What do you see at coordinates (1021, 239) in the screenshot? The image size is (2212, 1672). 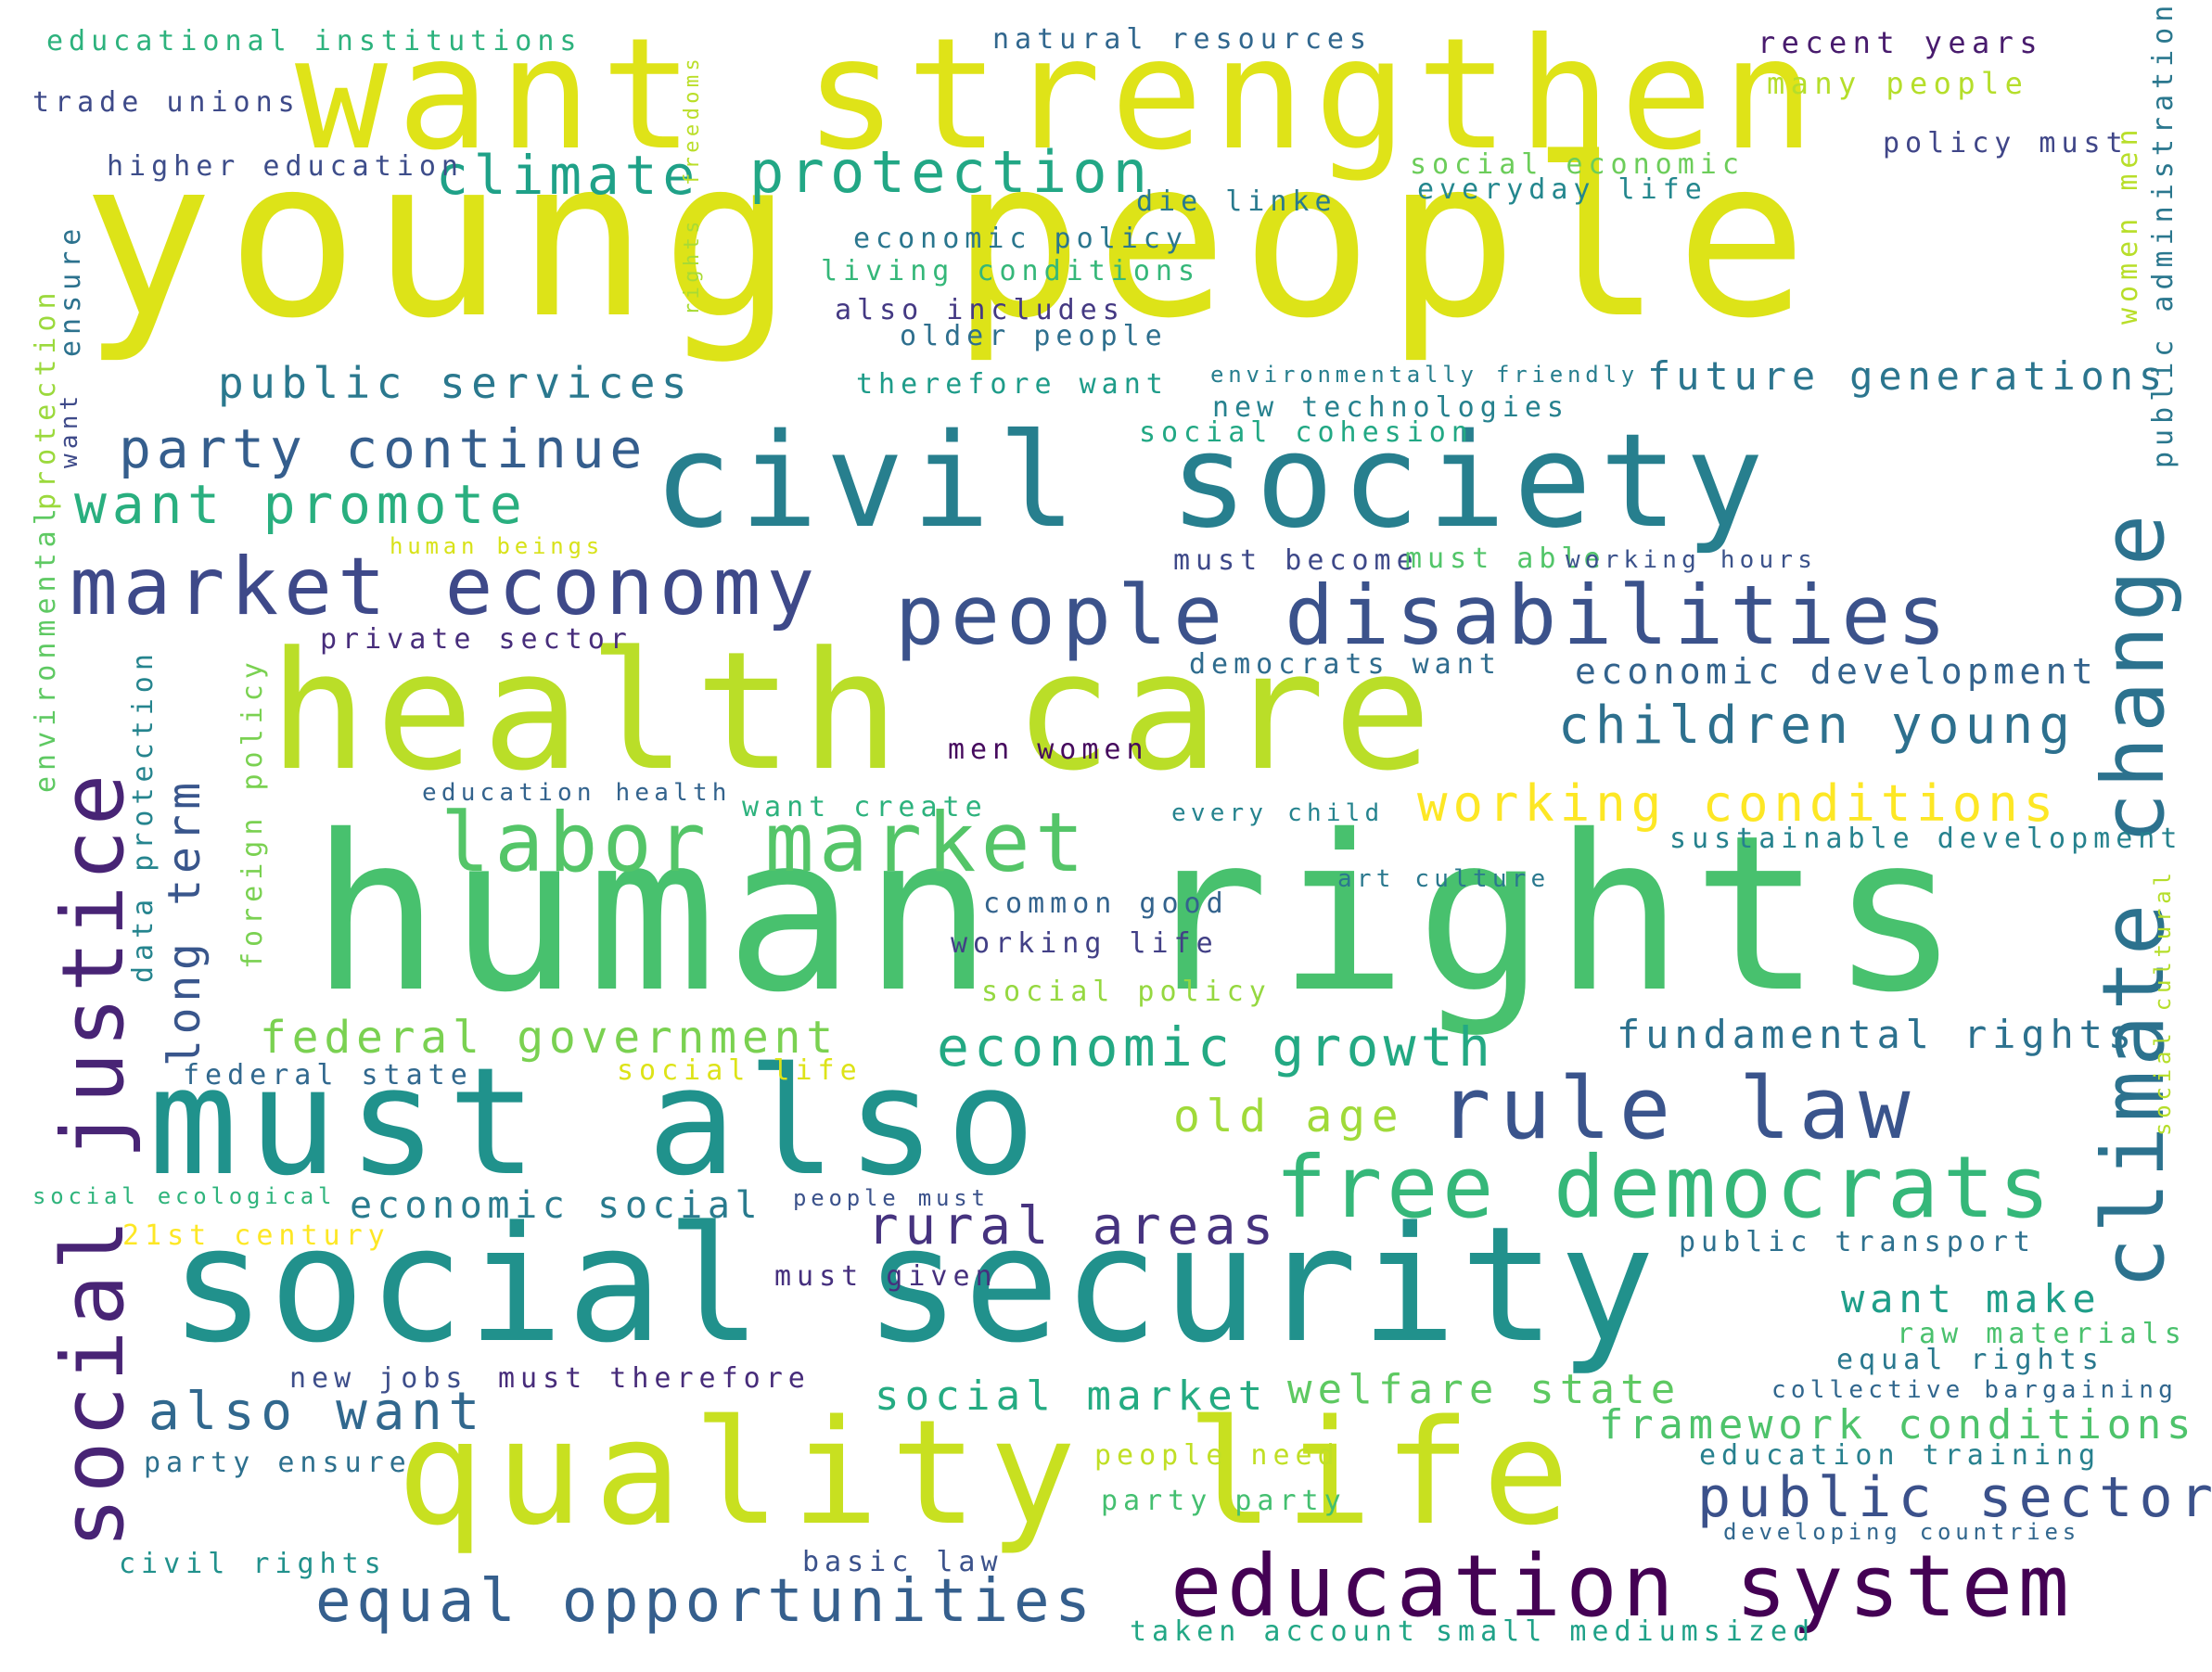 I see `word: economic policy` at bounding box center [1021, 239].